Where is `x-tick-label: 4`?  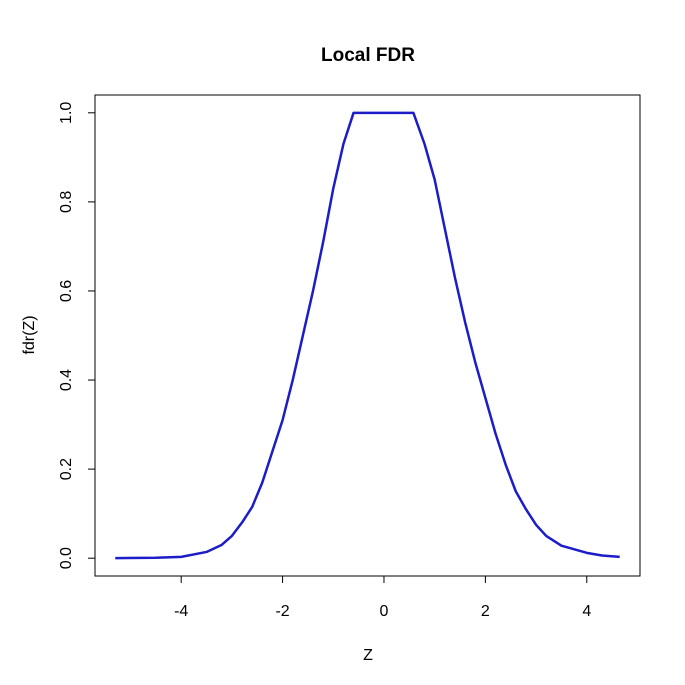 x-tick-label: 4 is located at coordinates (586, 611).